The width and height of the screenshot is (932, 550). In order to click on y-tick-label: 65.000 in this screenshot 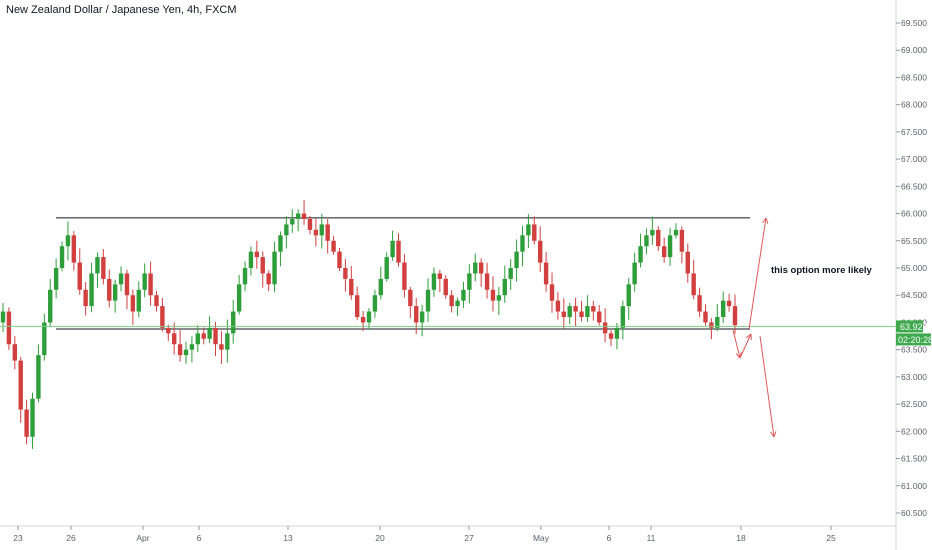, I will do `click(914, 268)`.